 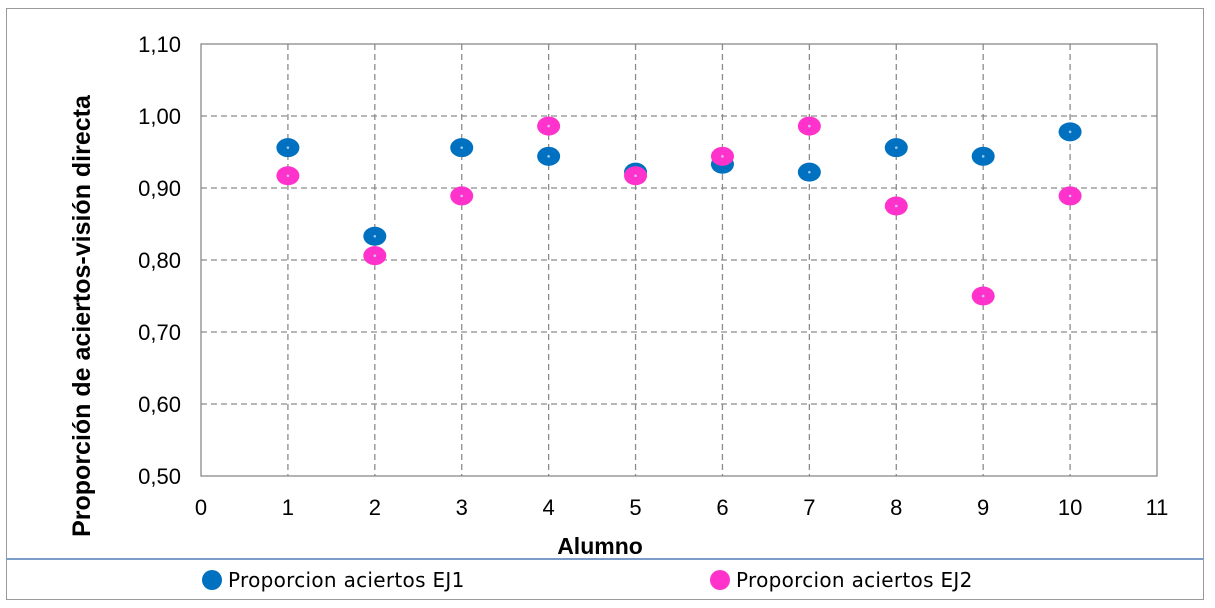 I want to click on x-tick-label: 7, so click(x=809, y=507).